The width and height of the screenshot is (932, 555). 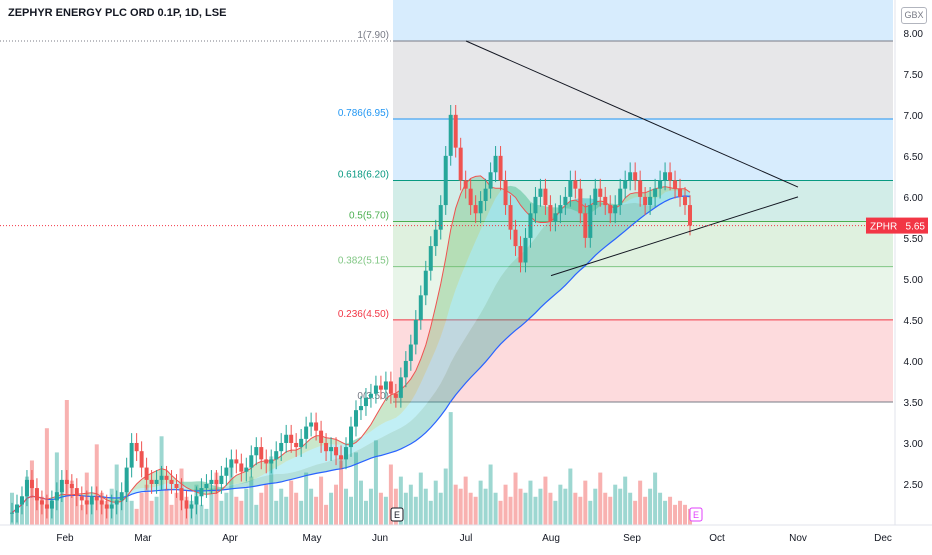 What do you see at coordinates (380, 538) in the screenshot?
I see `x-tick-label: Jun` at bounding box center [380, 538].